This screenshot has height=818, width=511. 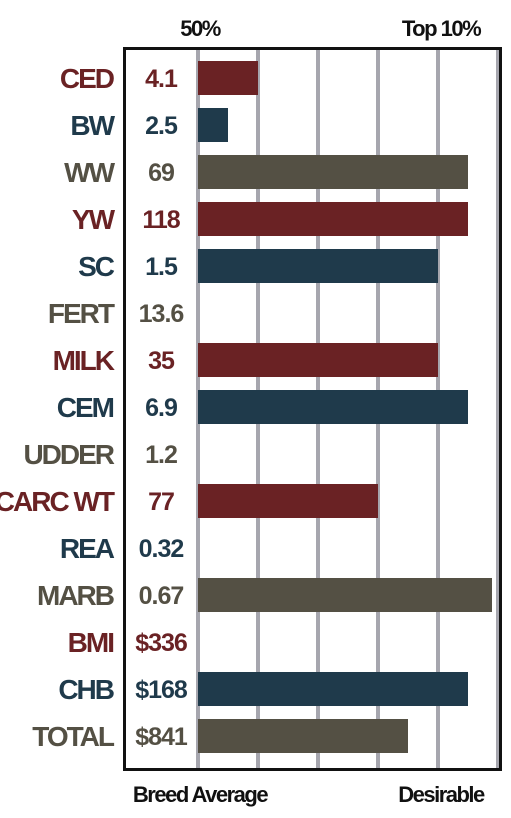 What do you see at coordinates (161, 173) in the screenshot?
I see `value-label-ww: 69` at bounding box center [161, 173].